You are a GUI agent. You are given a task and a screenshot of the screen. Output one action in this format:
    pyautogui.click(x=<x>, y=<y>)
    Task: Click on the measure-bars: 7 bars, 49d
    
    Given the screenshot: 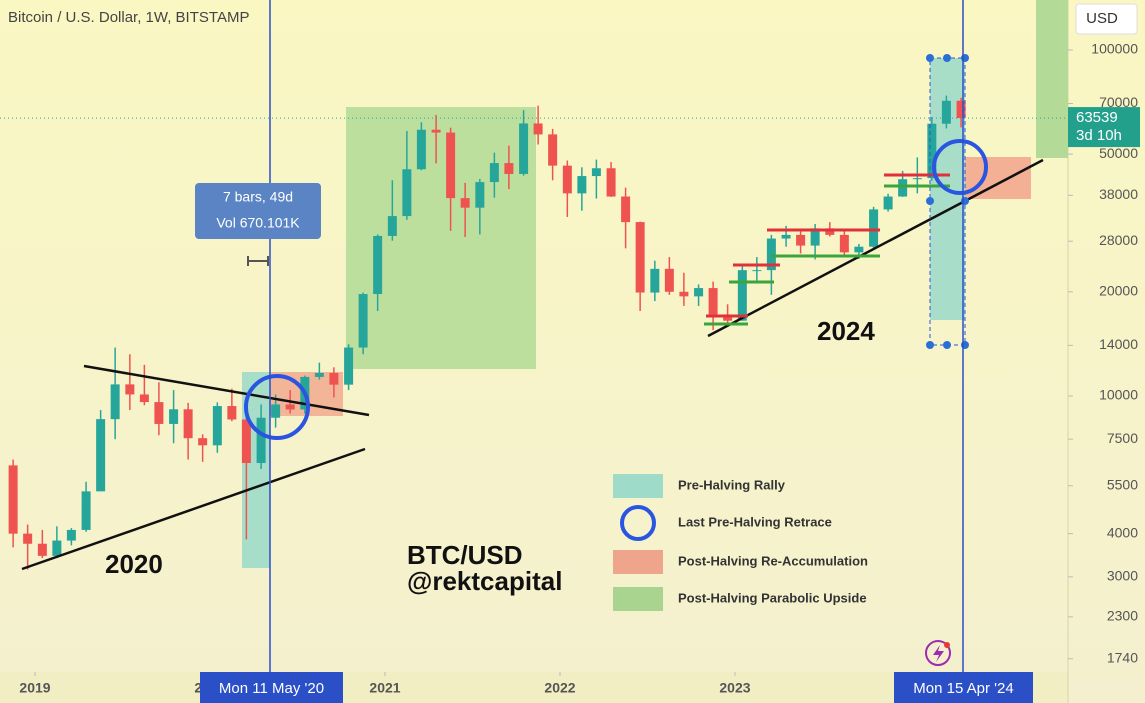 What is the action you would take?
    pyautogui.click(x=258, y=197)
    